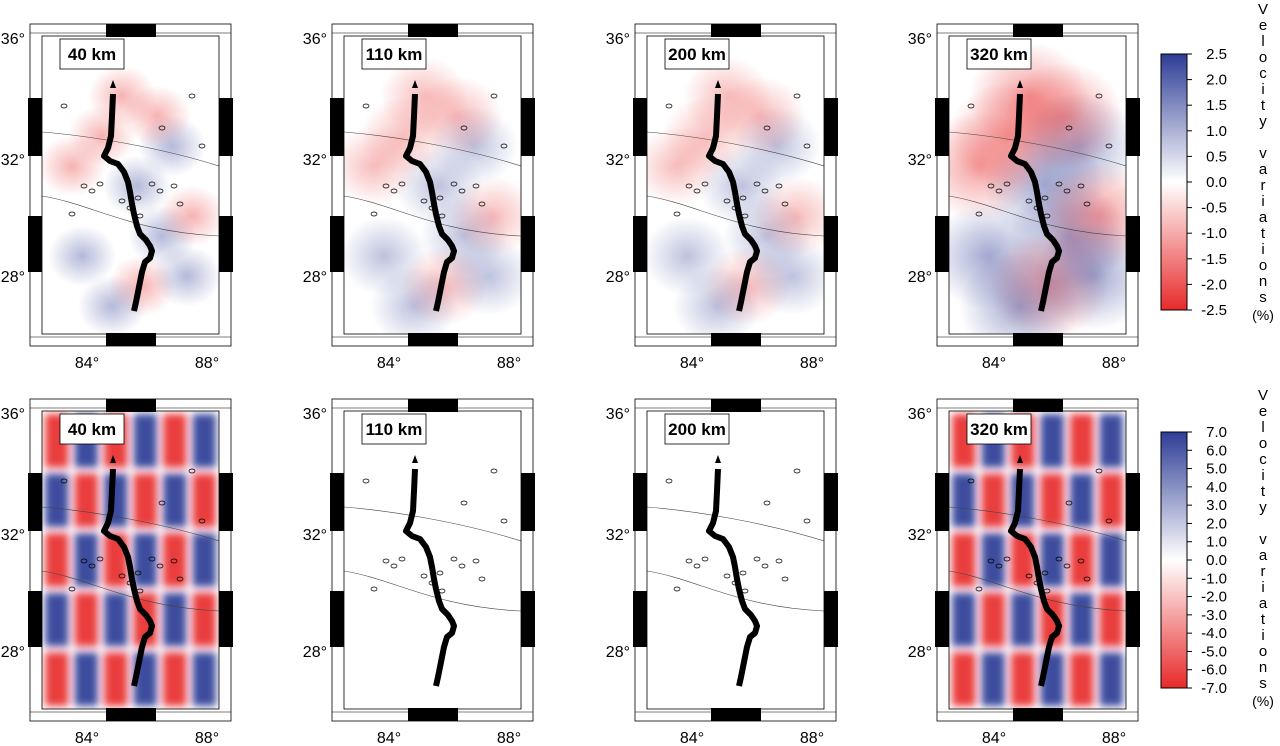 The width and height of the screenshot is (1280, 746). What do you see at coordinates (723, 198) in the screenshot?
I see `map-panel-1-3: 200 km36°32°28°84° 88°` at bounding box center [723, 198].